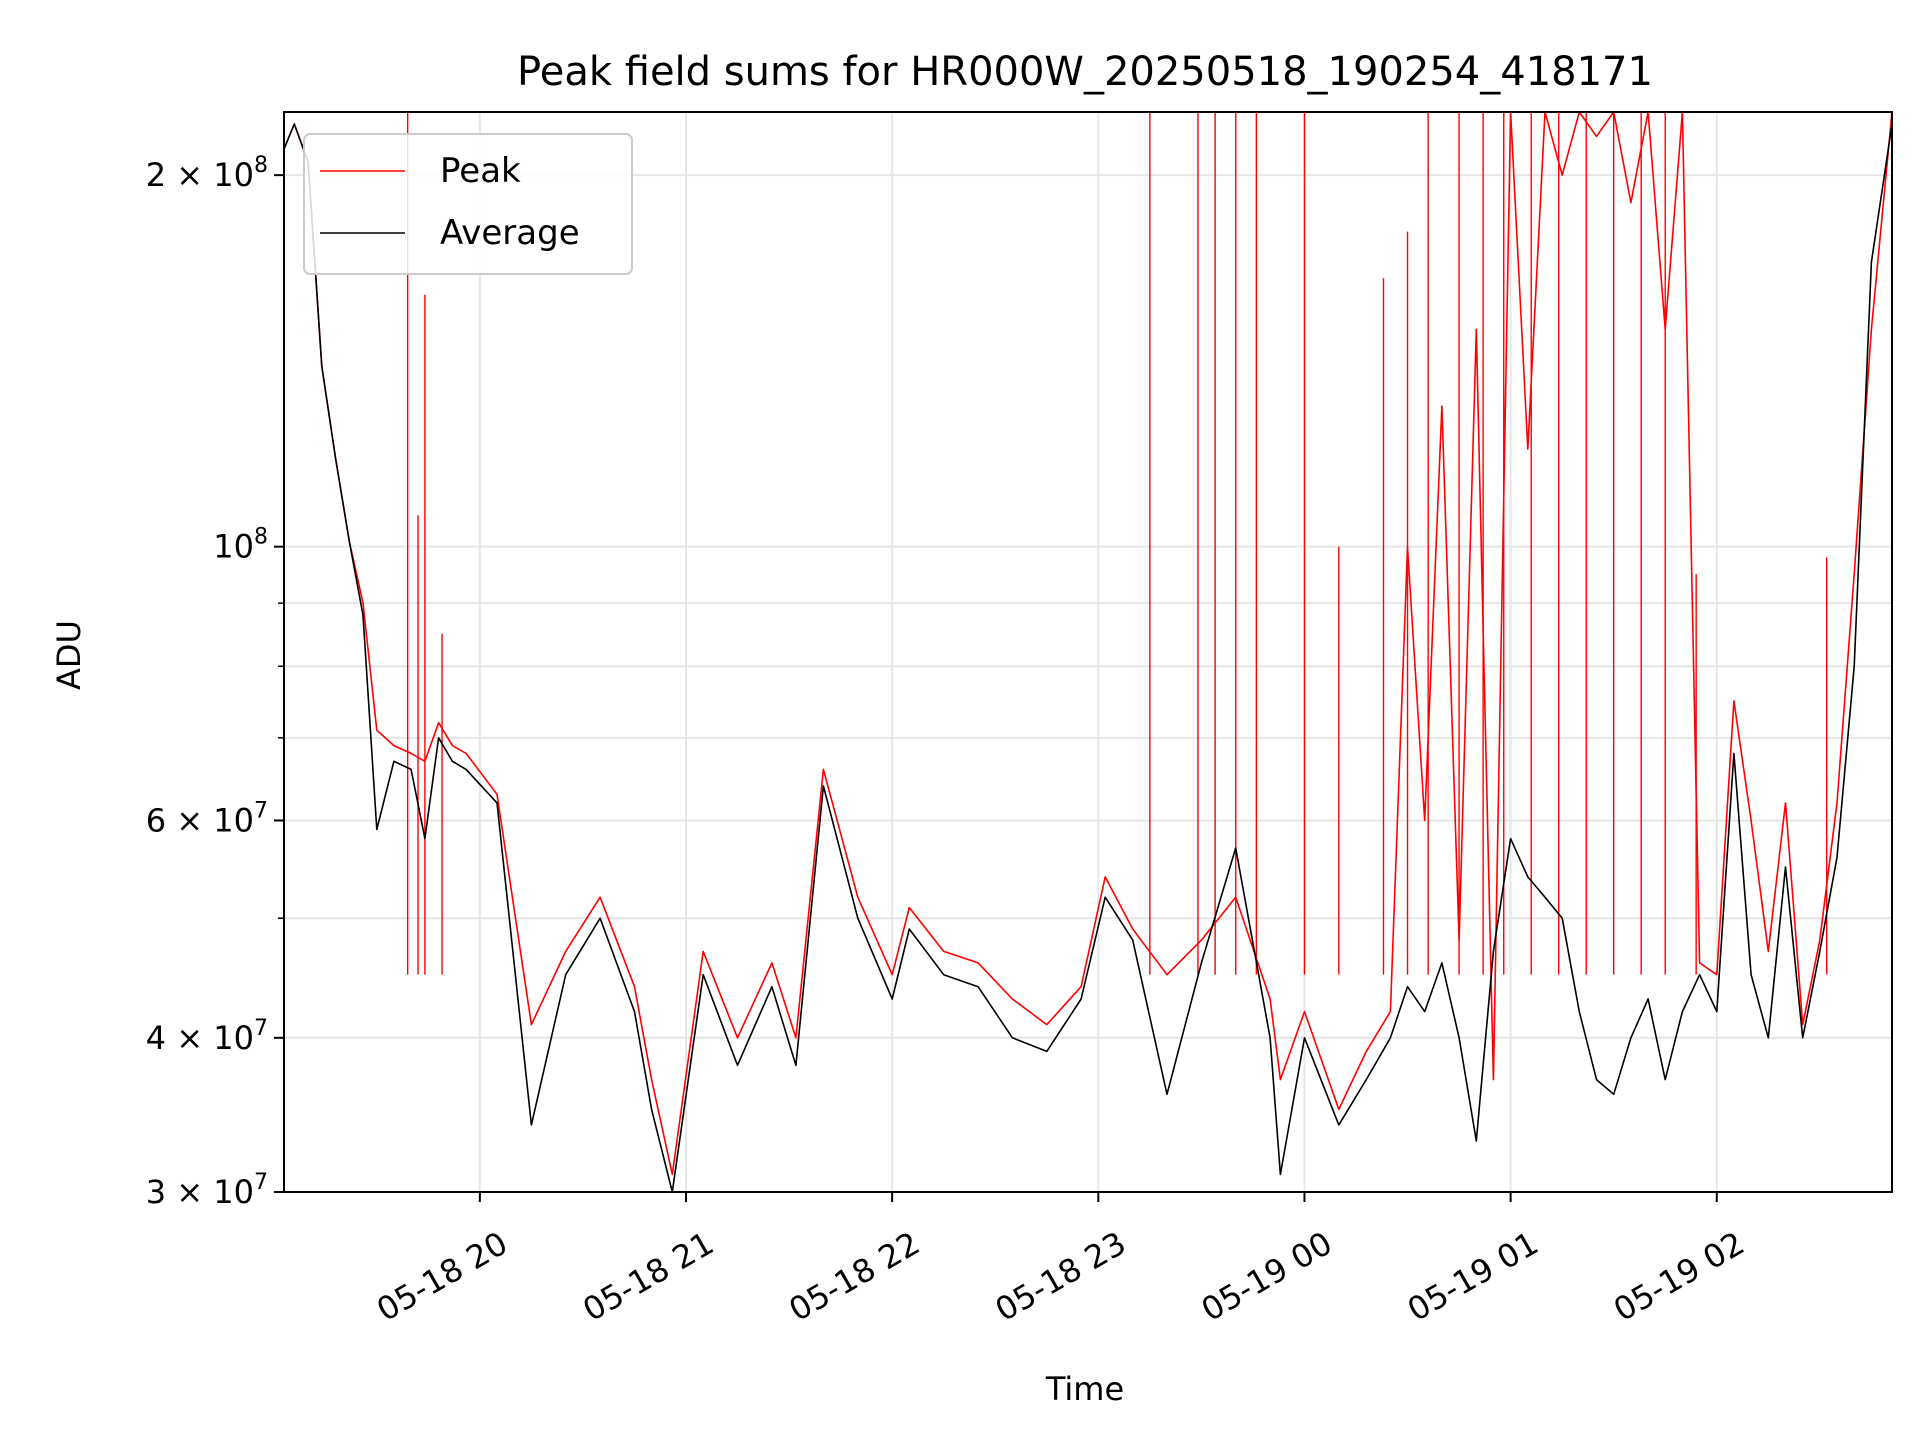 This screenshot has width=1920, height=1440. Describe the element at coordinates (207, 818) in the screenshot. I see `y-tick-label: 6 × 107` at that location.